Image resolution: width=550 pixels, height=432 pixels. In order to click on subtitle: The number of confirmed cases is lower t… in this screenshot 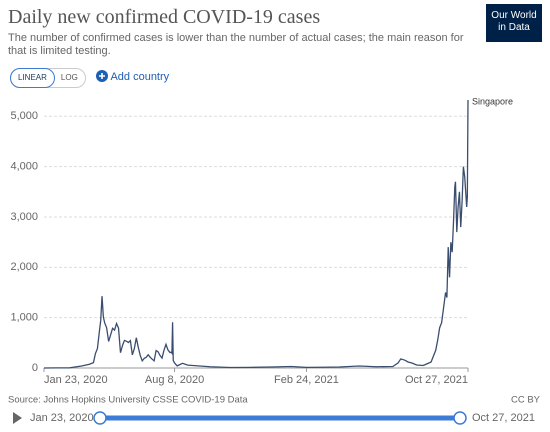, I will do `click(236, 44)`.